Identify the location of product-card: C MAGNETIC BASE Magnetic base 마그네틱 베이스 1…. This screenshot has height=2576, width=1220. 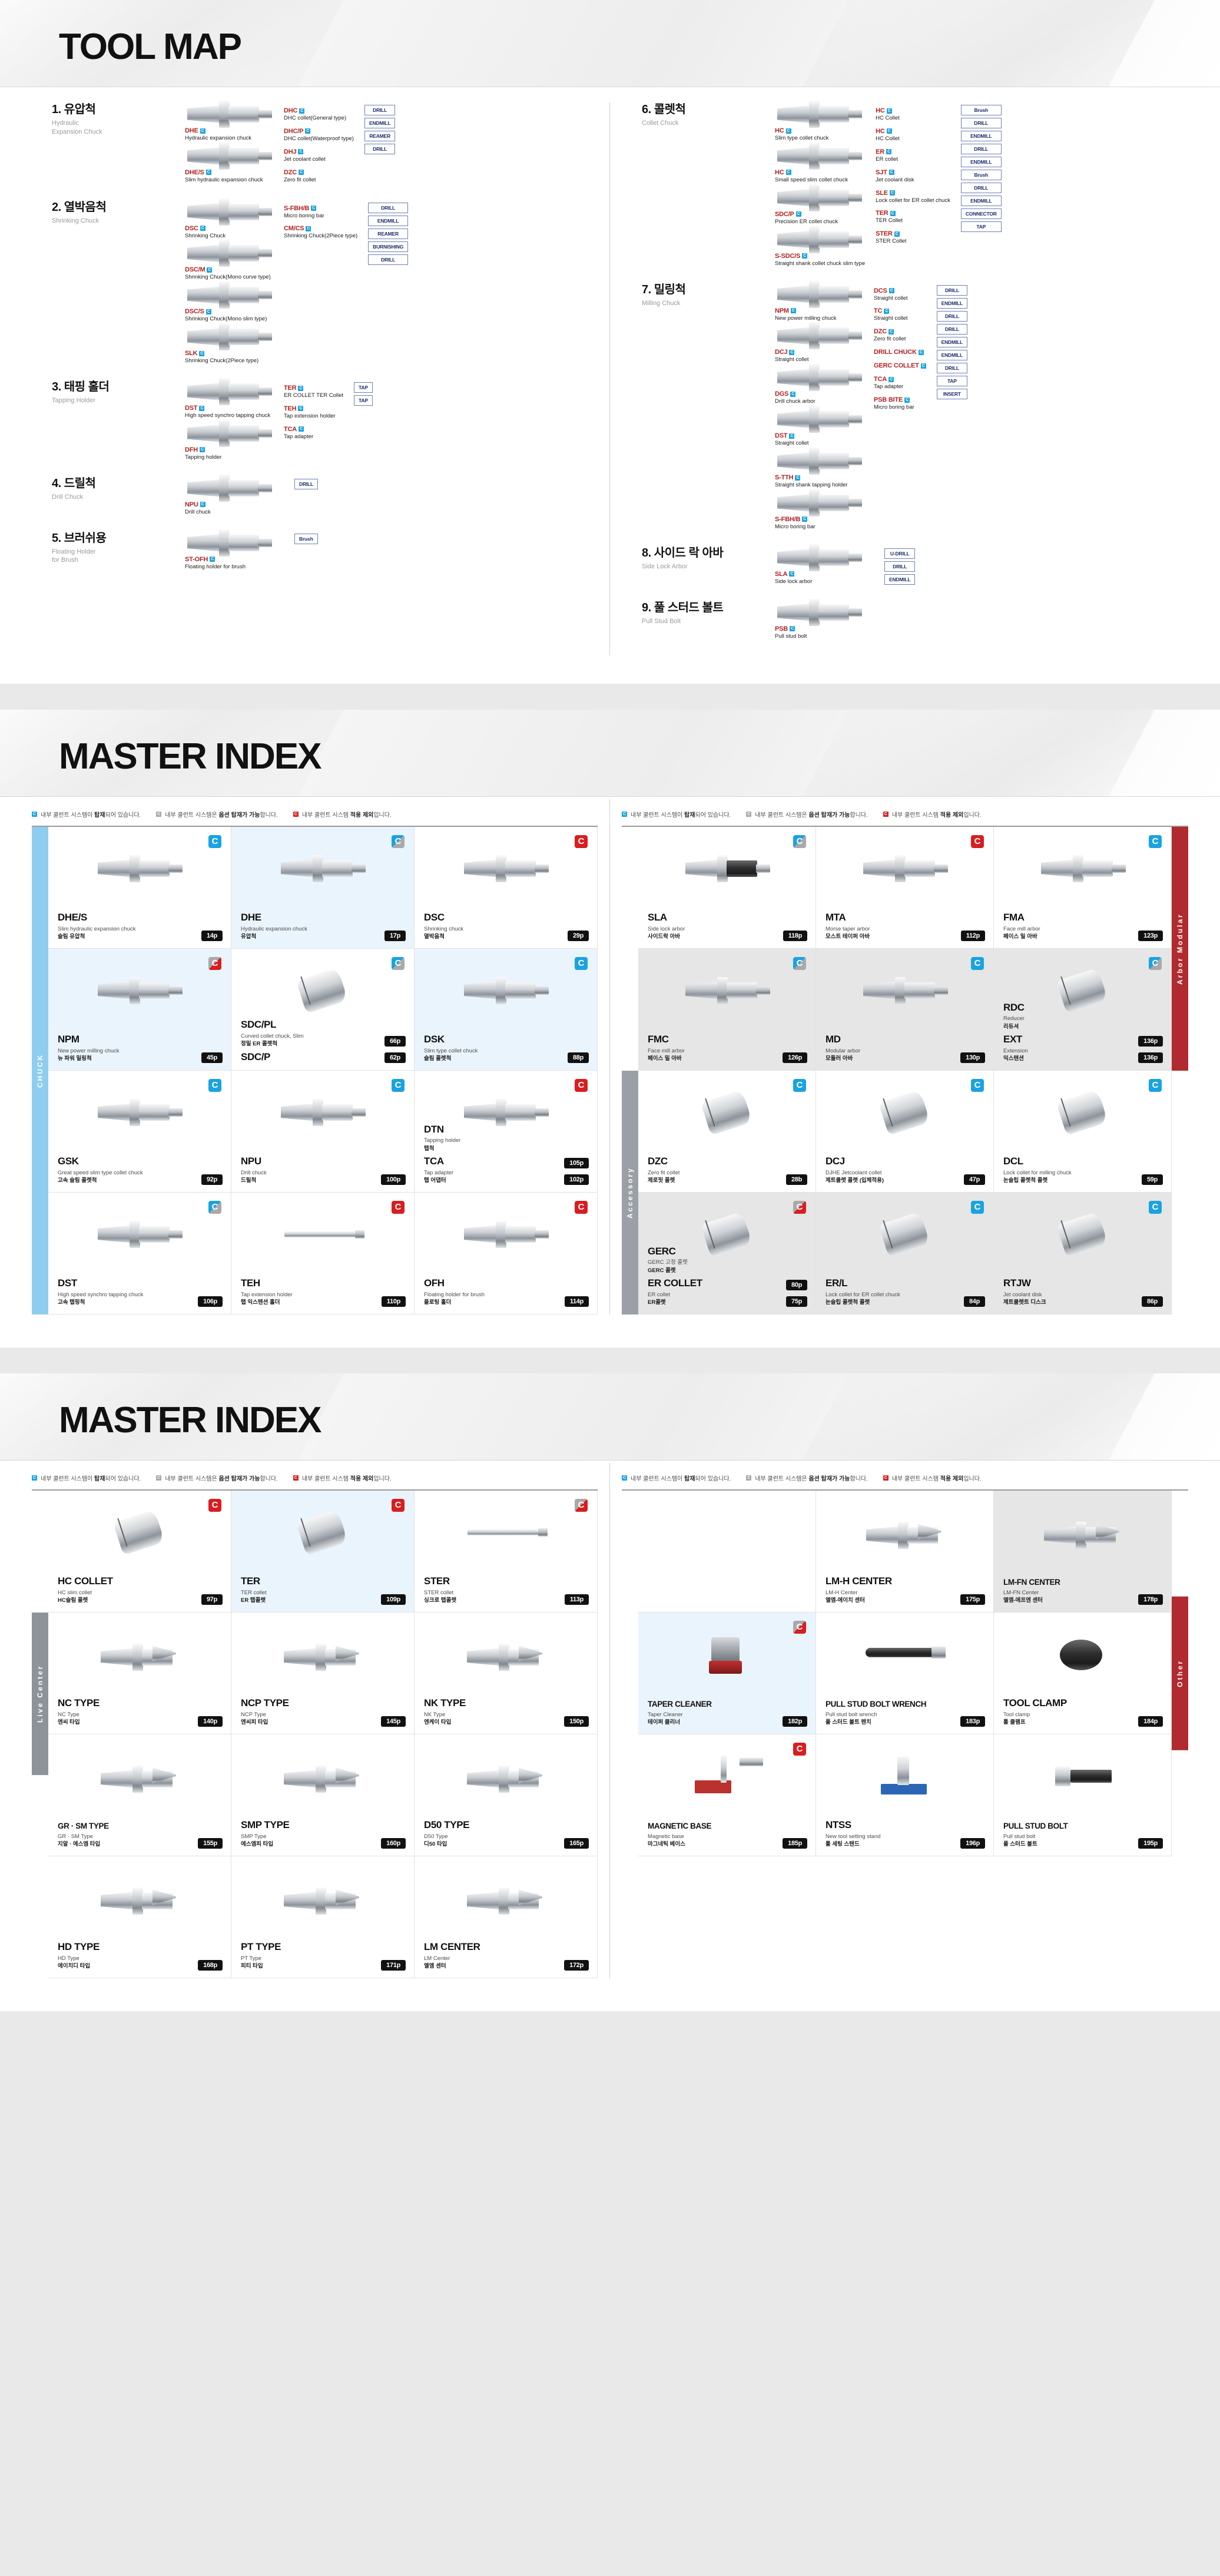
(727, 1795).